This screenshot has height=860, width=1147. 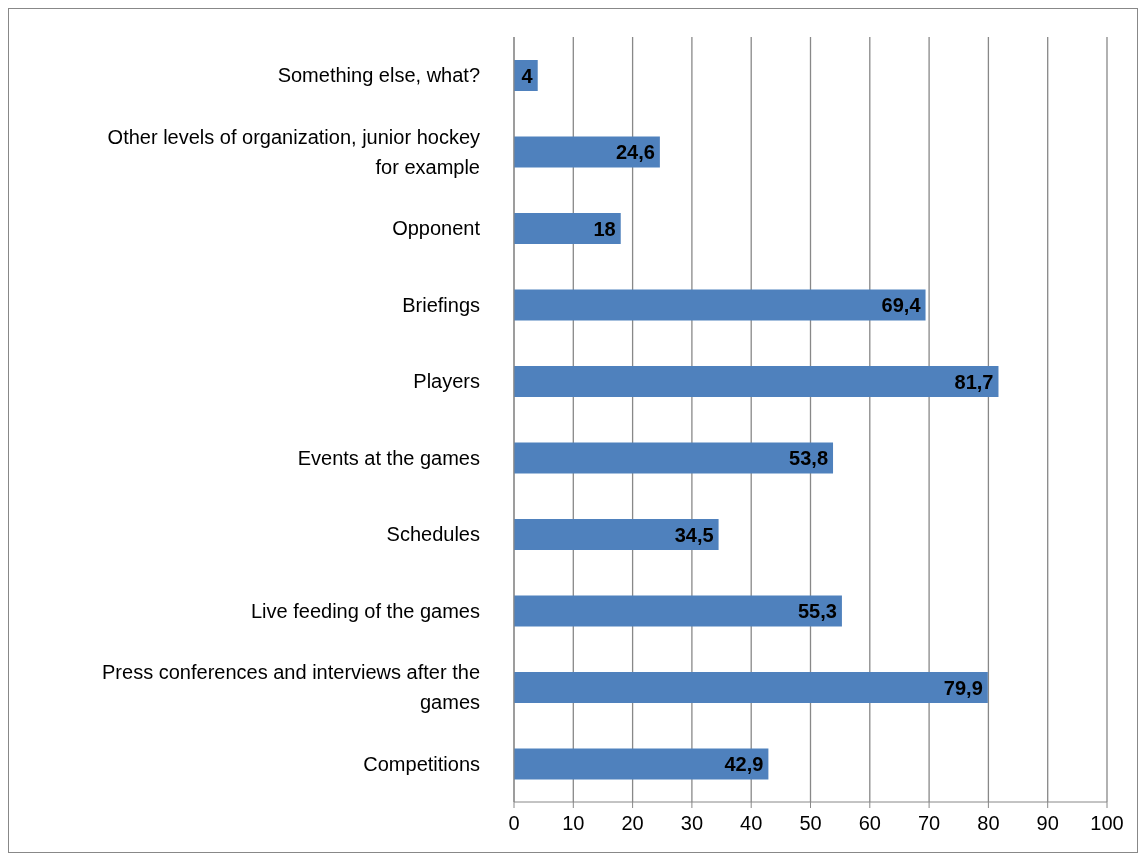 I want to click on data-label: 42,9, so click(x=744, y=764).